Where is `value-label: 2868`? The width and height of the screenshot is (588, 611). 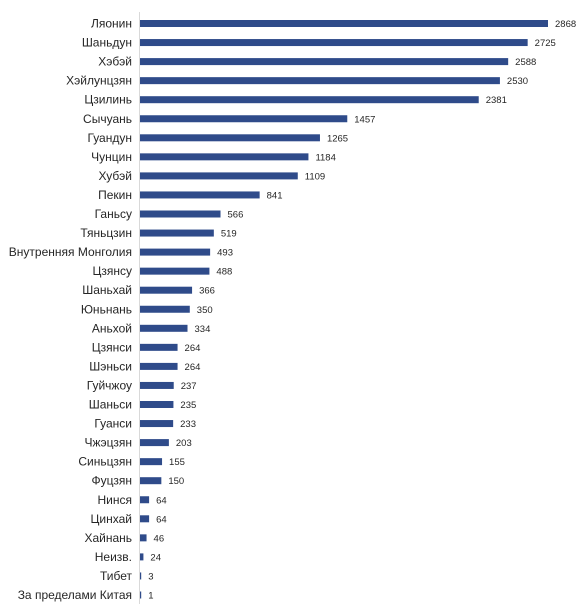 value-label: 2868 is located at coordinates (565, 24).